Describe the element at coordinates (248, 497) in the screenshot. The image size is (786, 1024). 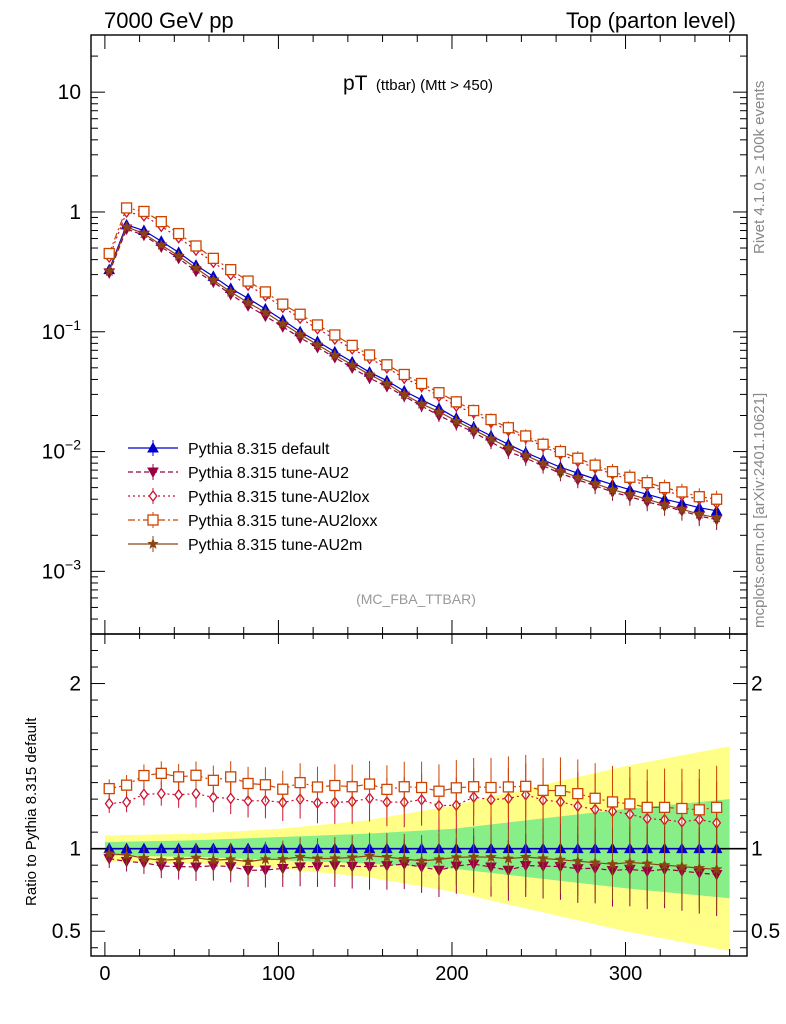
I see `legend-item: Pythia 8.315 tune-AU2lox` at that location.